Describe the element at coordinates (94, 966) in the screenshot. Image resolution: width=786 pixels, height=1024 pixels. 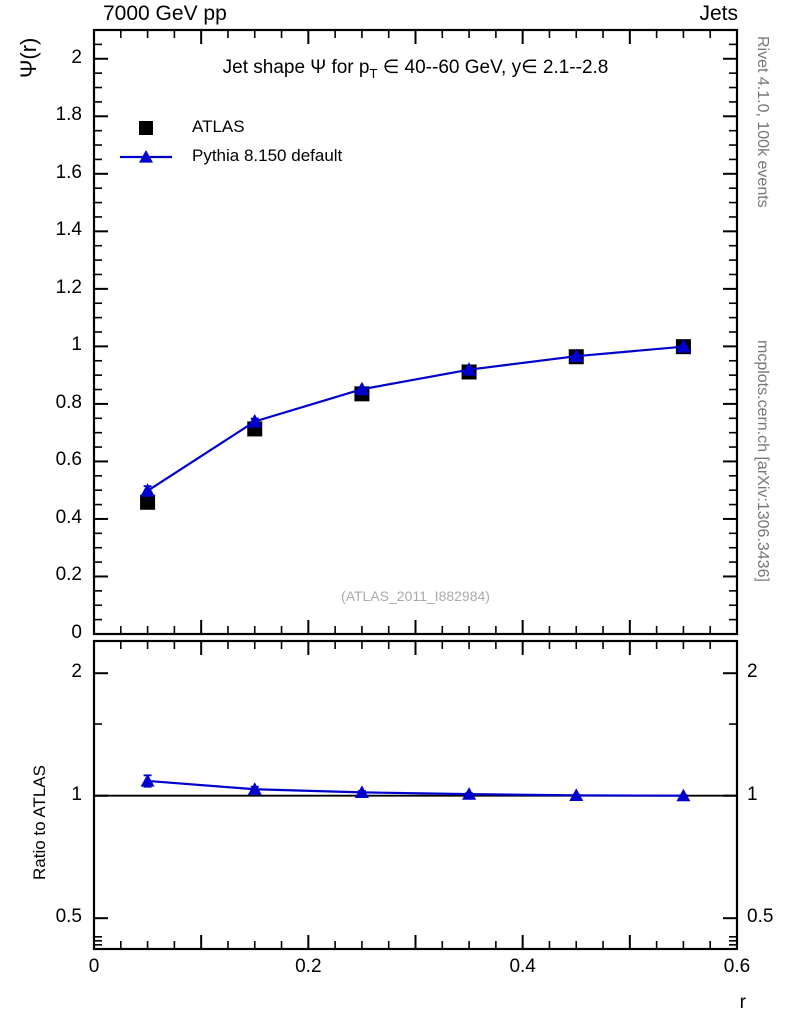
I see `xtick-0: 0` at that location.